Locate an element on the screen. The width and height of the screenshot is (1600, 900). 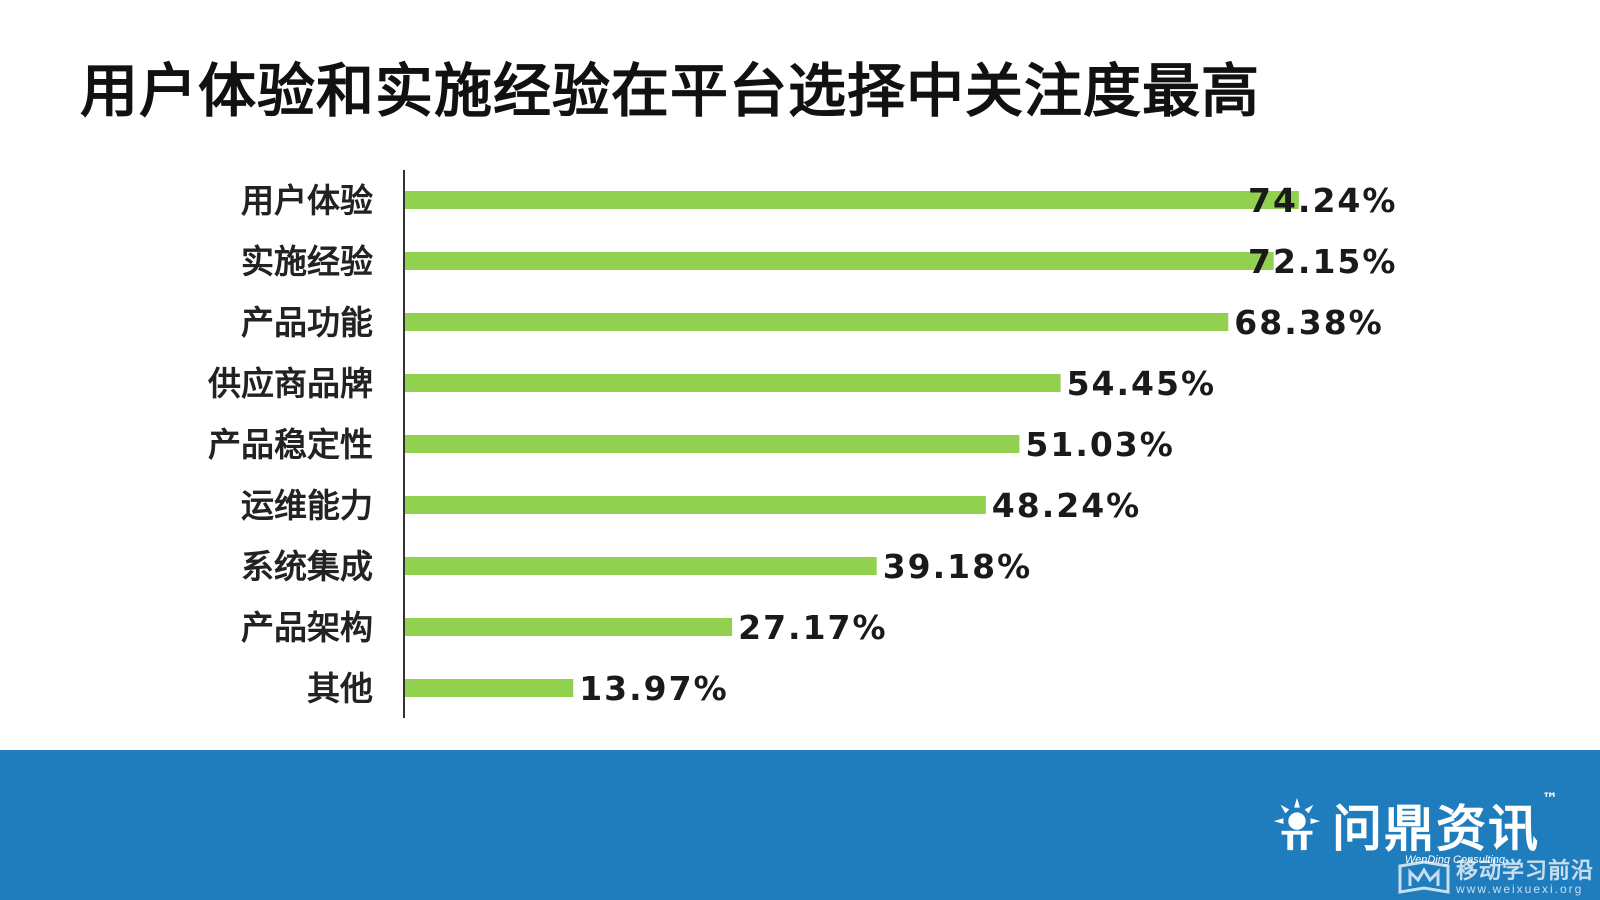
value-label: 48.24% is located at coordinates (1066, 505).